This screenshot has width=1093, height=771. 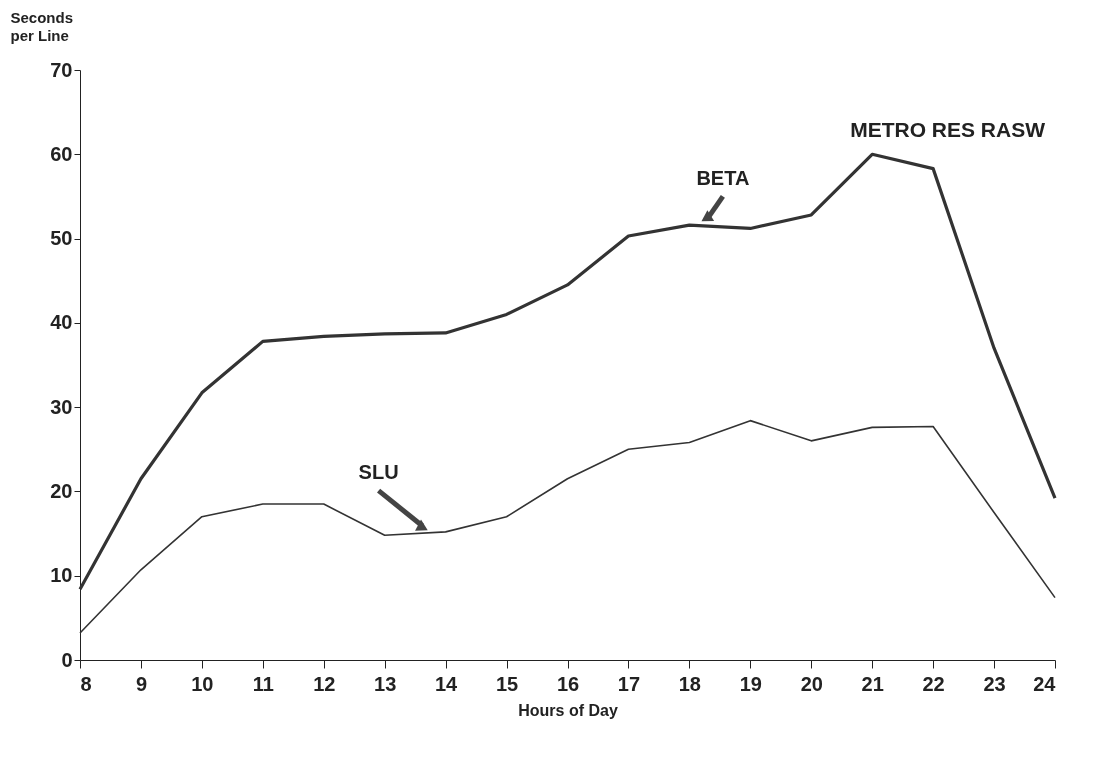 What do you see at coordinates (629, 683) in the screenshot?
I see `x-tick-label: 17` at bounding box center [629, 683].